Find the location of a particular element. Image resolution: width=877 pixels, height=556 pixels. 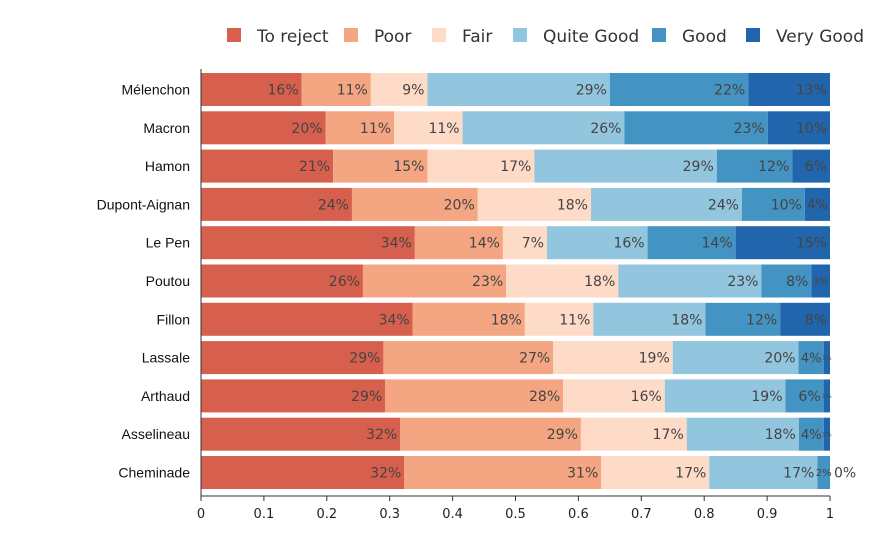

legend-label: Good is located at coordinates (704, 37).